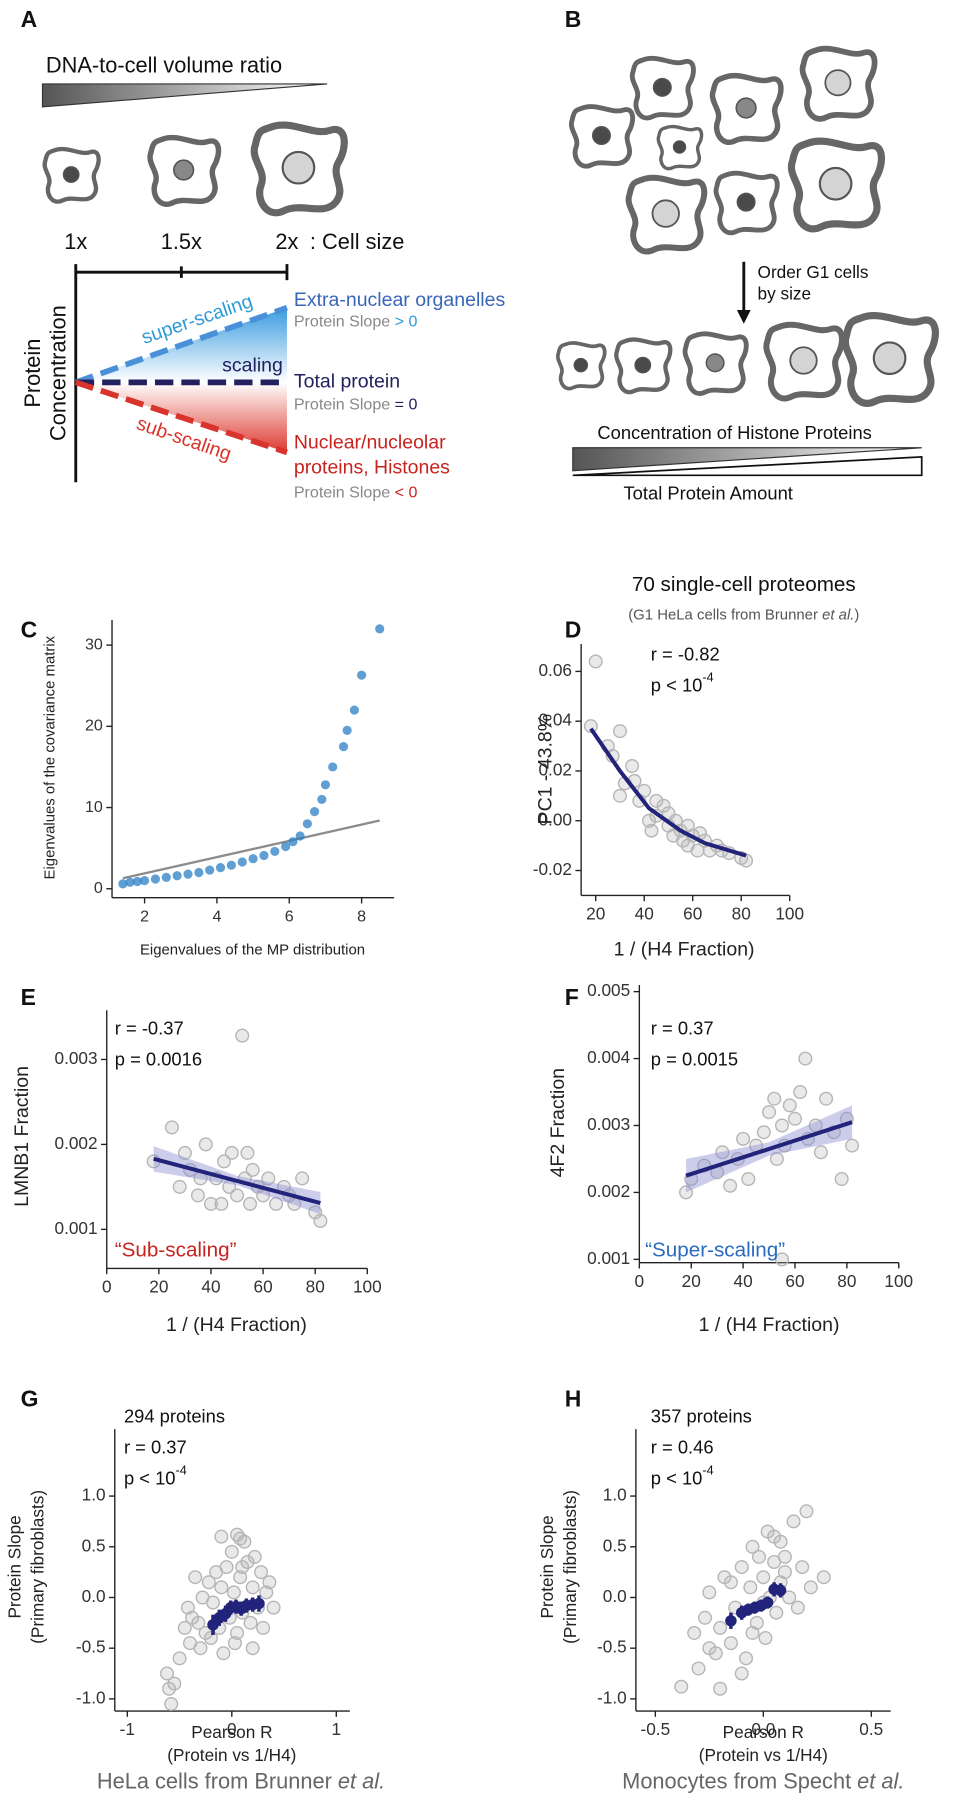  I want to click on x-axis-label: Pearson R, so click(231, 1732).